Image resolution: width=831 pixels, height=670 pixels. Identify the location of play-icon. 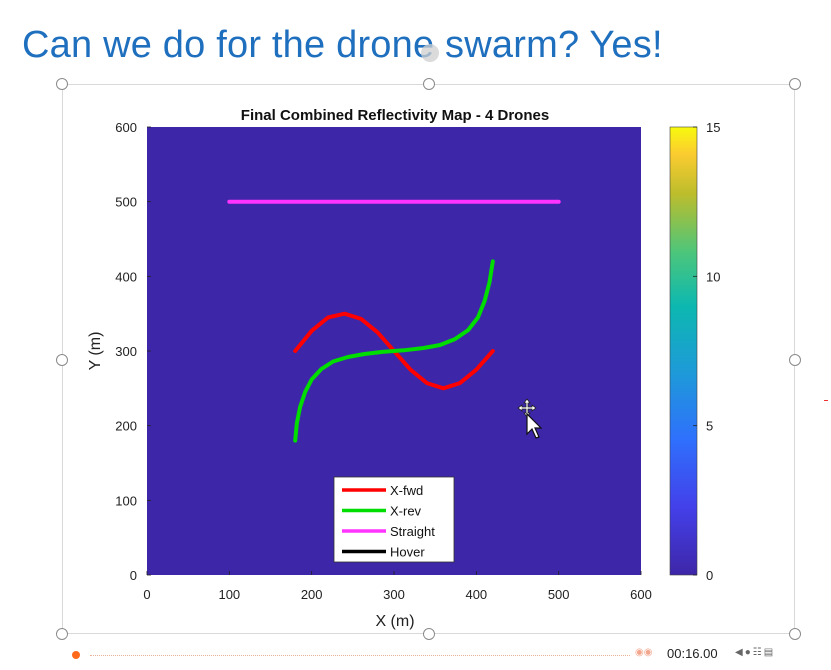
(76, 655).